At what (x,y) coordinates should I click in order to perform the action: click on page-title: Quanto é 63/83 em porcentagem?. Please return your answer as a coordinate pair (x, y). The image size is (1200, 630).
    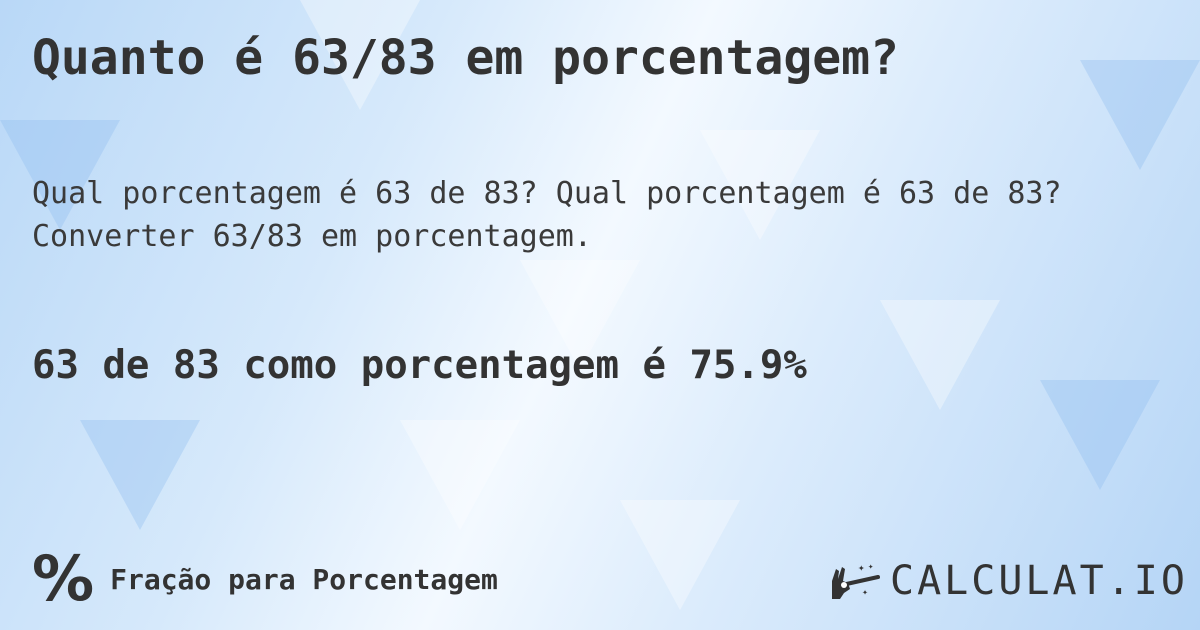
    Looking at the image, I should click on (465, 58).